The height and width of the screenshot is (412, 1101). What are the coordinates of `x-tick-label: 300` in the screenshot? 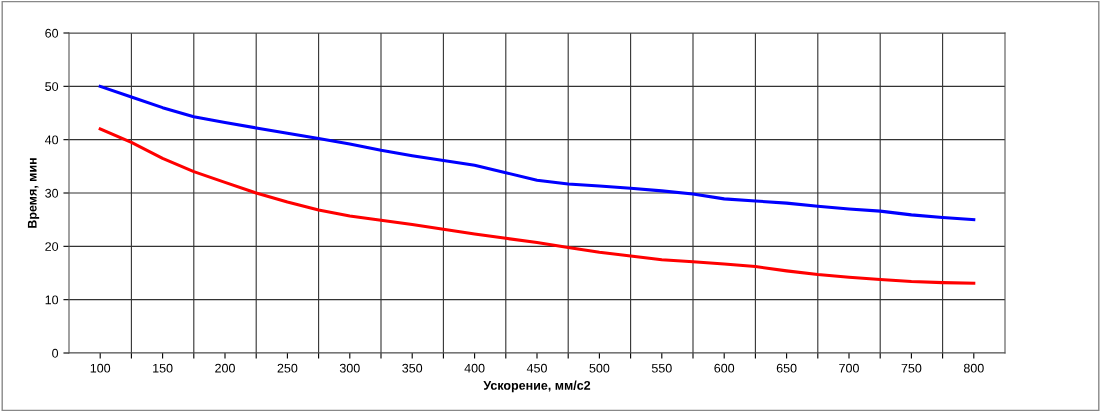 It's located at (349, 368).